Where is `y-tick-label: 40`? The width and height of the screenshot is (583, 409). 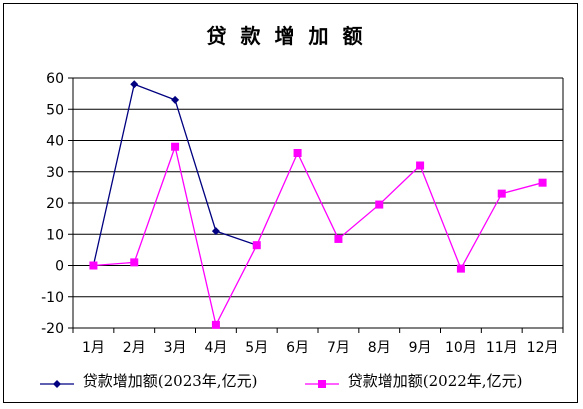
y-tick-label: 40 is located at coordinates (55, 142).